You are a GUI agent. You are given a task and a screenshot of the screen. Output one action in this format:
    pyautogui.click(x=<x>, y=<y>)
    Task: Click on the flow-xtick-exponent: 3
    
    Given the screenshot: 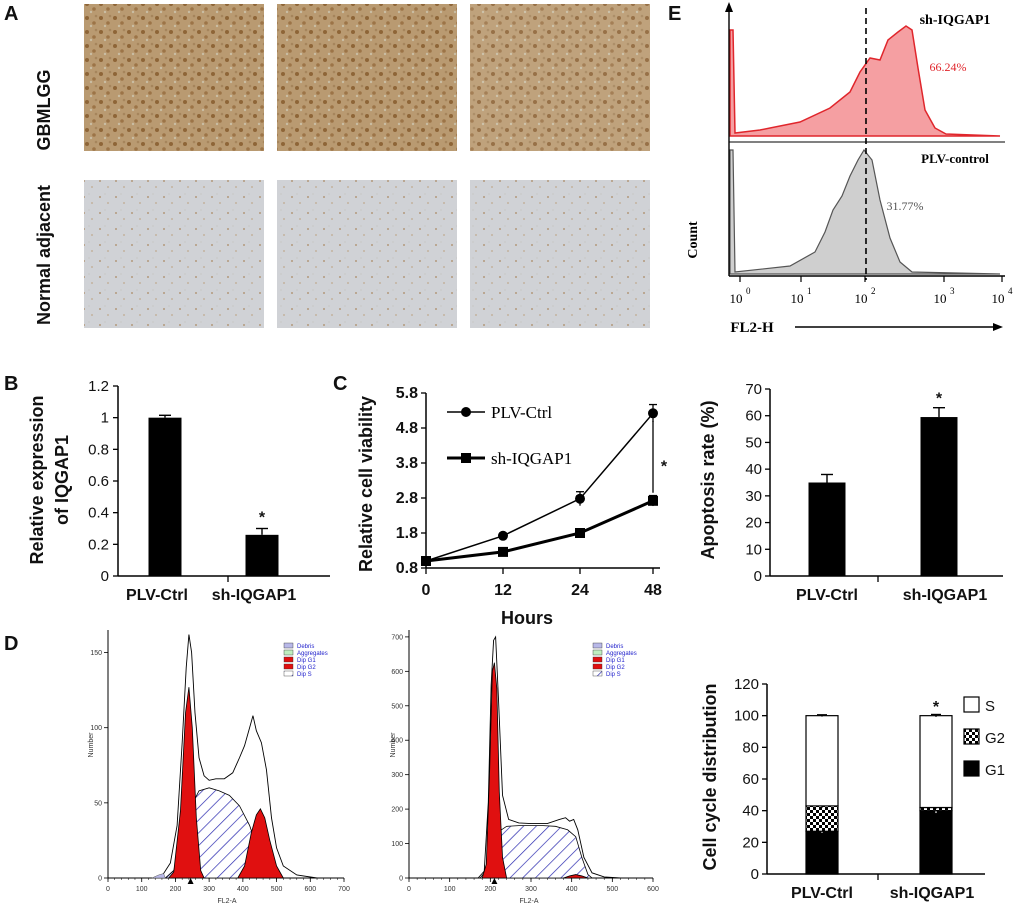 What is the action you would take?
    pyautogui.click(x=952, y=291)
    